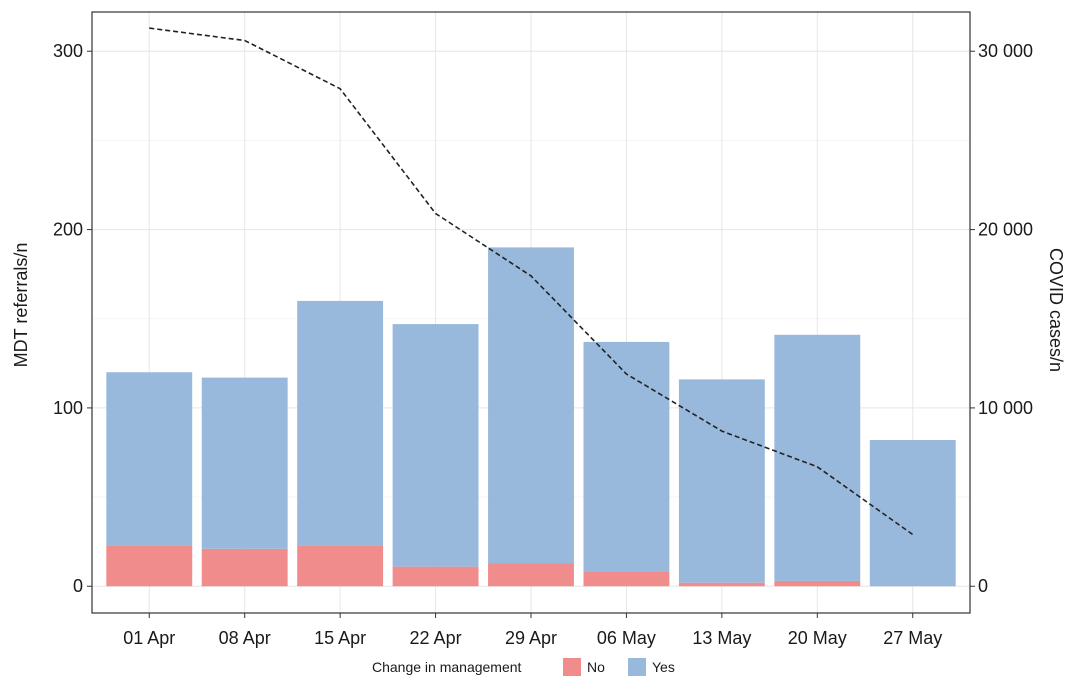 The height and width of the screenshot is (679, 1067). I want to click on bar-no-13-may, so click(721, 584).